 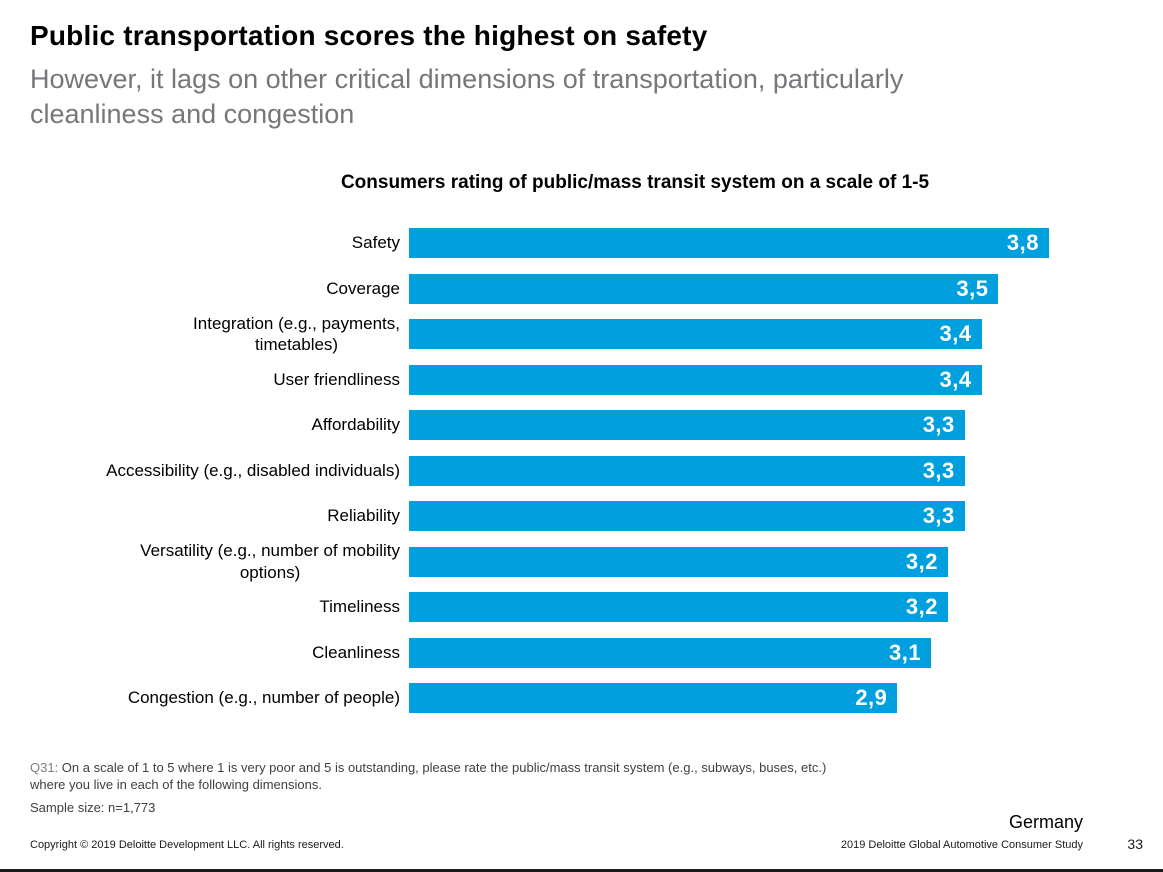 I want to click on bar: 3,8, so click(x=729, y=243).